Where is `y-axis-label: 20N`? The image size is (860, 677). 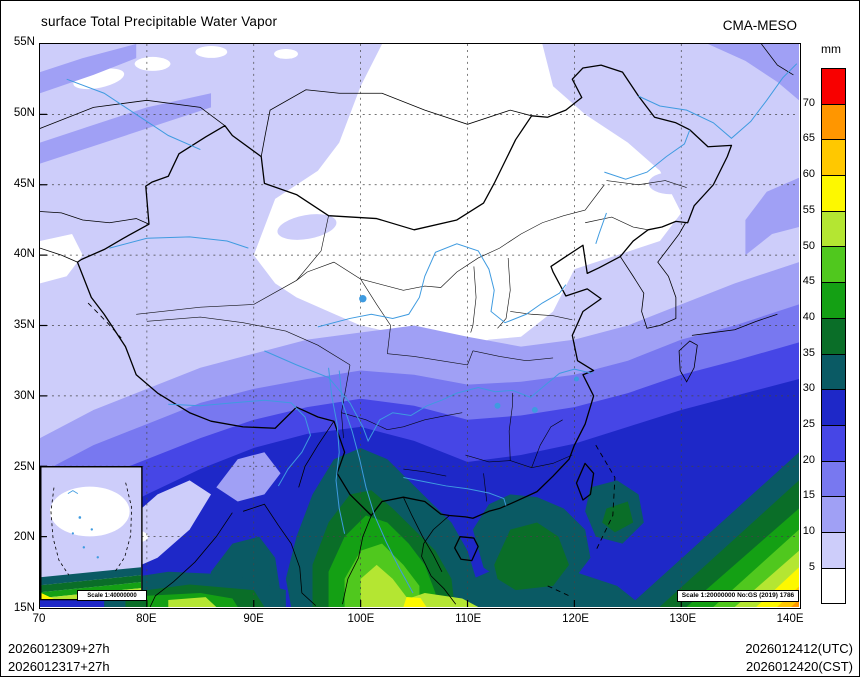
y-axis-label: 20N is located at coordinates (24, 537).